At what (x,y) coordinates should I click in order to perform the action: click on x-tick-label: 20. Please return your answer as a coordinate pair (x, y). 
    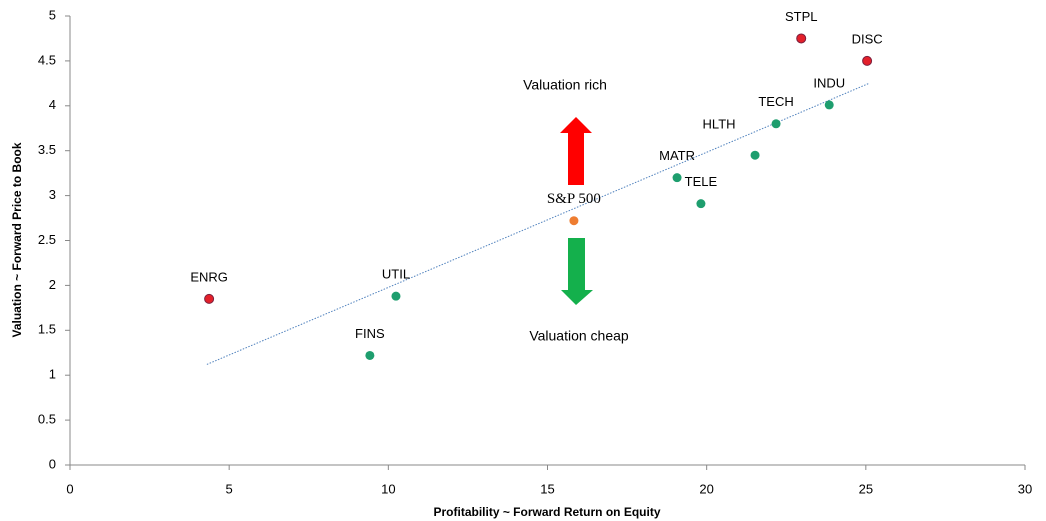
    Looking at the image, I should click on (706, 488).